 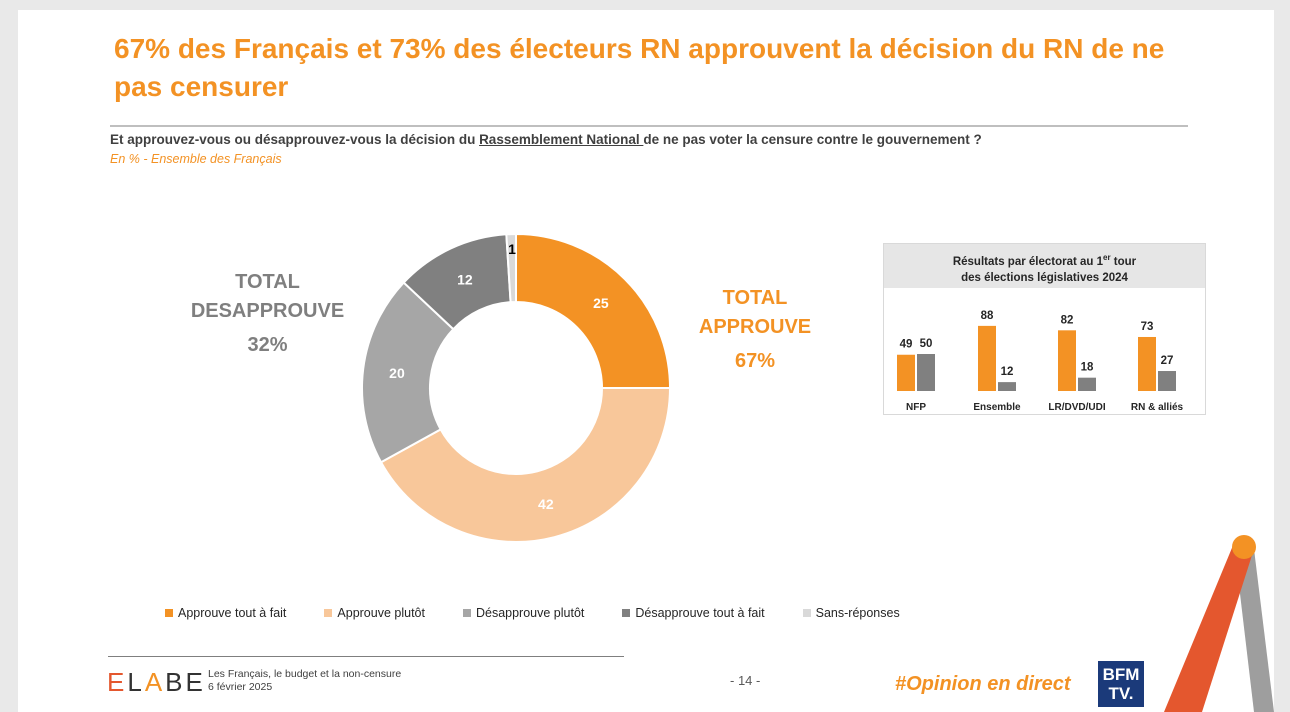 What do you see at coordinates (1087, 368) in the screenshot?
I see `bar-value-label: 18` at bounding box center [1087, 368].